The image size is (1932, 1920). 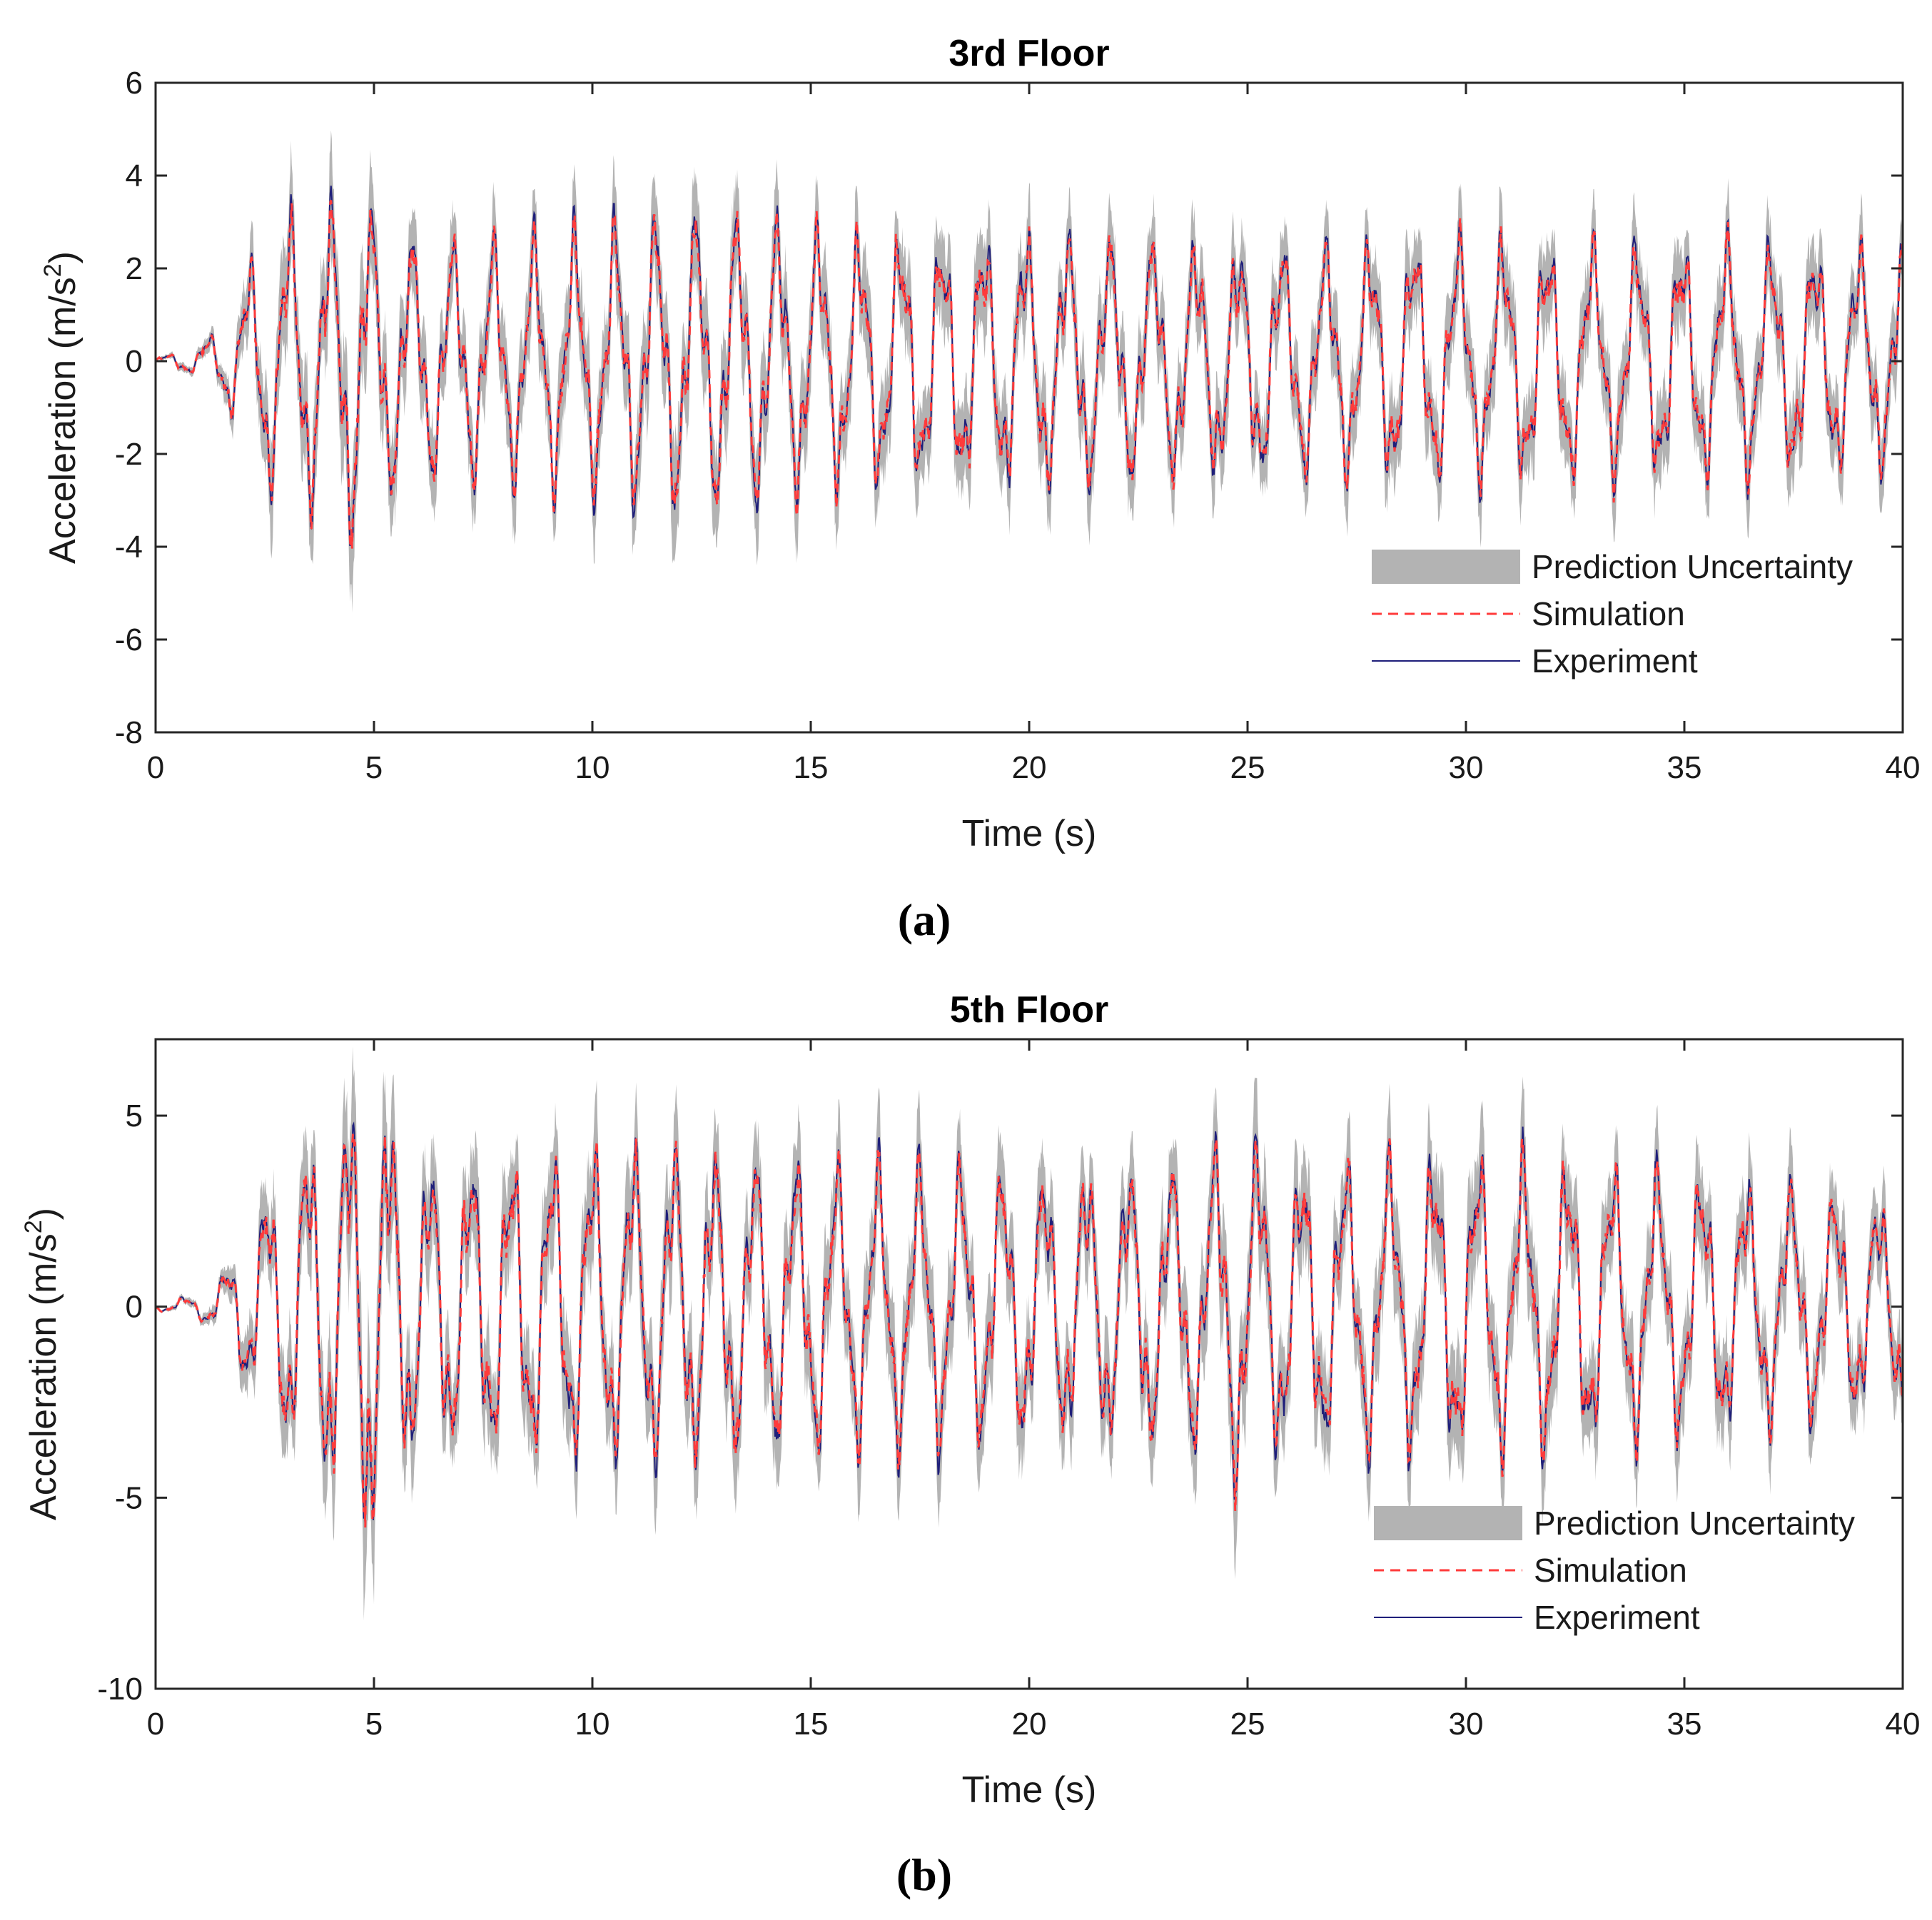 What do you see at coordinates (924, 1875) in the screenshot?
I see `panel-caption: (b)` at bounding box center [924, 1875].